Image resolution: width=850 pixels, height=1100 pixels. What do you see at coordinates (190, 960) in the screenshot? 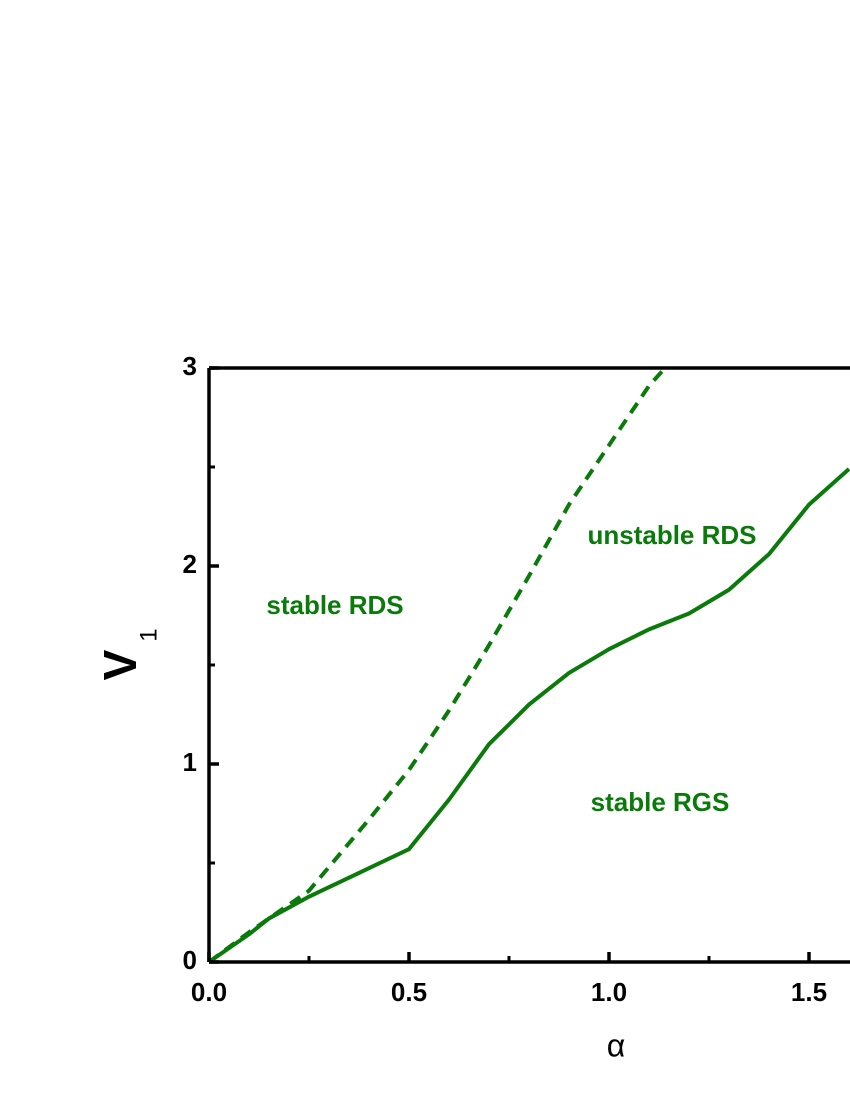
I see `y-tick-label: 0` at bounding box center [190, 960].